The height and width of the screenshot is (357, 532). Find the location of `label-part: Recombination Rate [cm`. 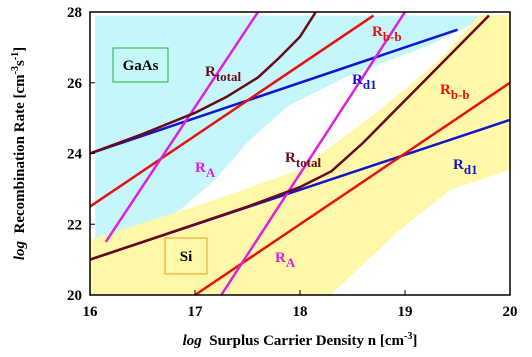

label-part: Recombination Rate [cm is located at coordinates (20, 154).